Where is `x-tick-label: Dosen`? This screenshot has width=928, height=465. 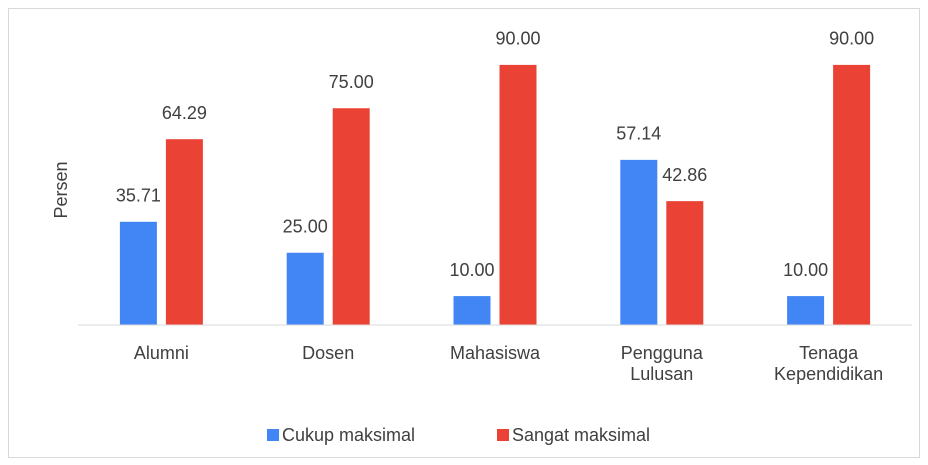 x-tick-label: Dosen is located at coordinates (328, 353).